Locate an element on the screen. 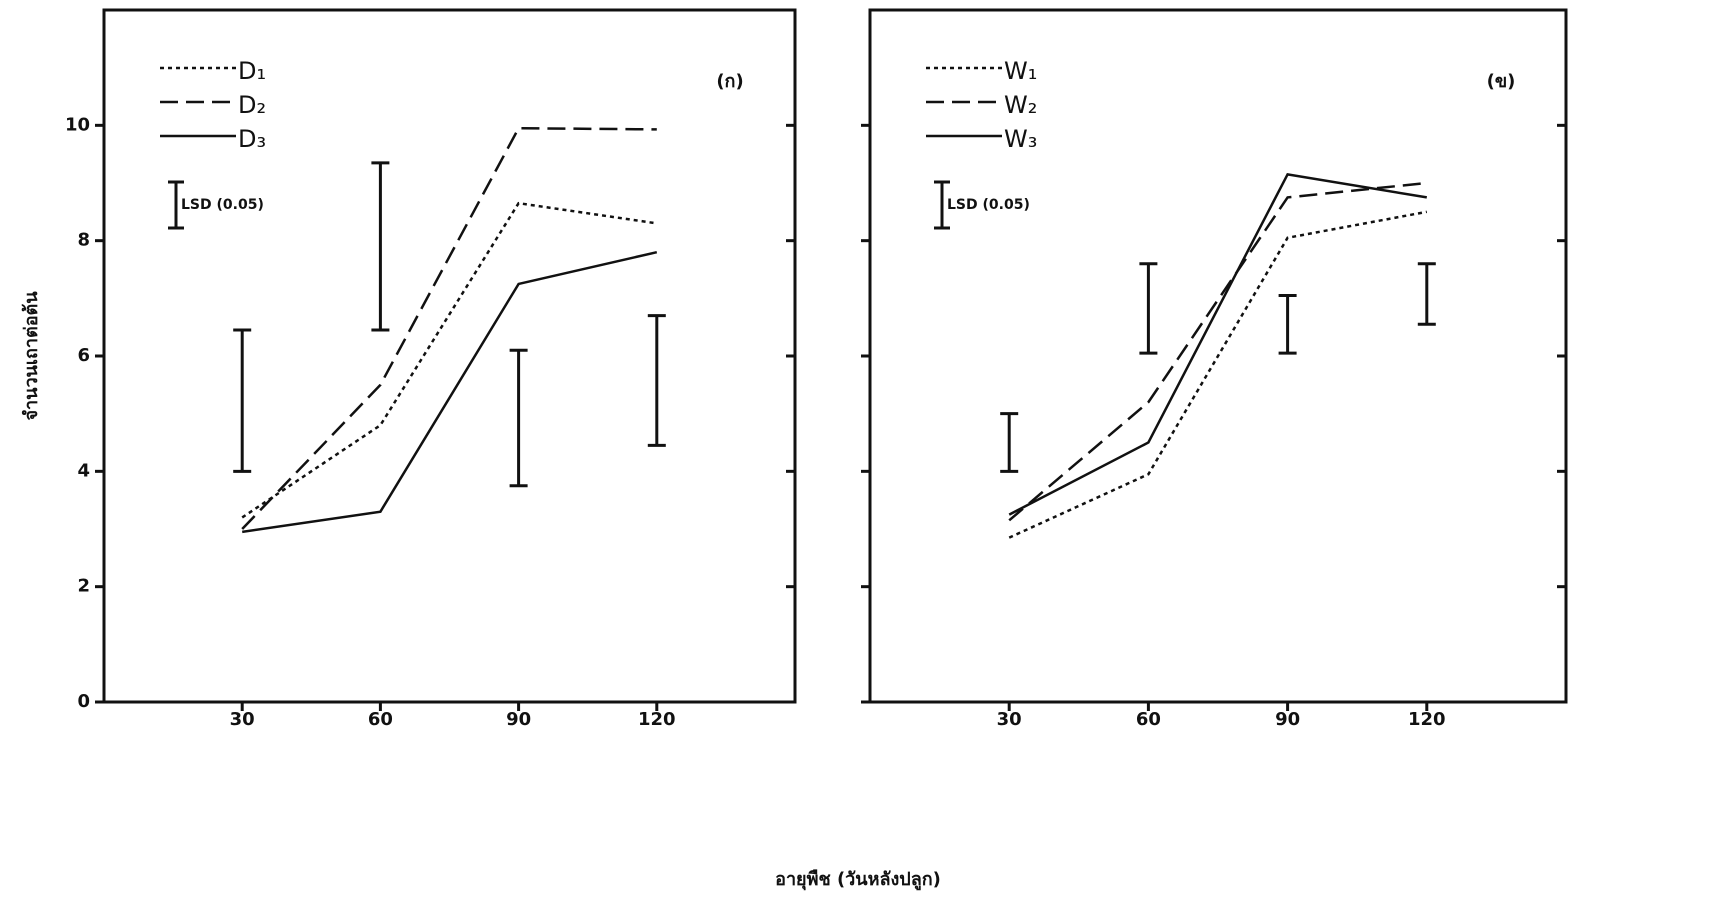  y-tick-label: 10 is located at coordinates (77, 124).